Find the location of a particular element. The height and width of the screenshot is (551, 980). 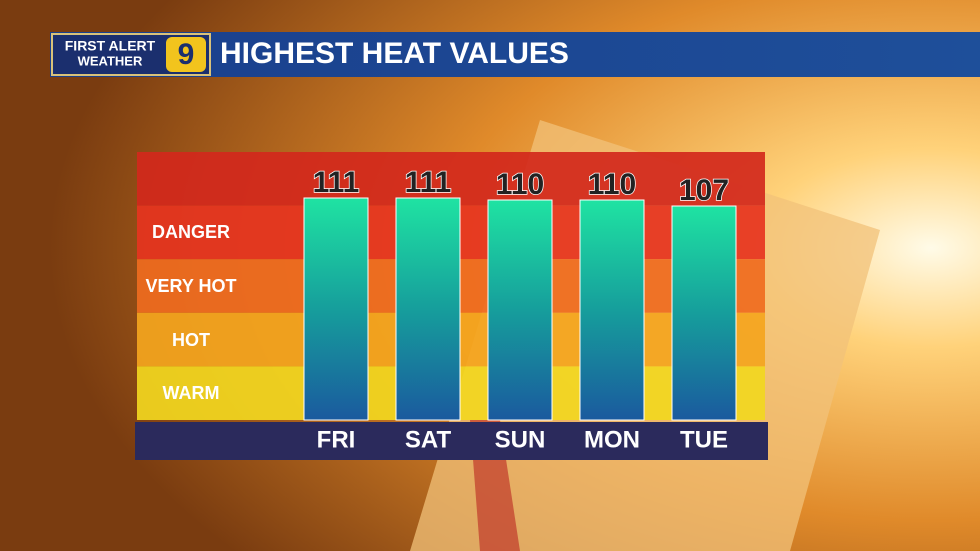

logo-text: WEATHER is located at coordinates (110, 60).